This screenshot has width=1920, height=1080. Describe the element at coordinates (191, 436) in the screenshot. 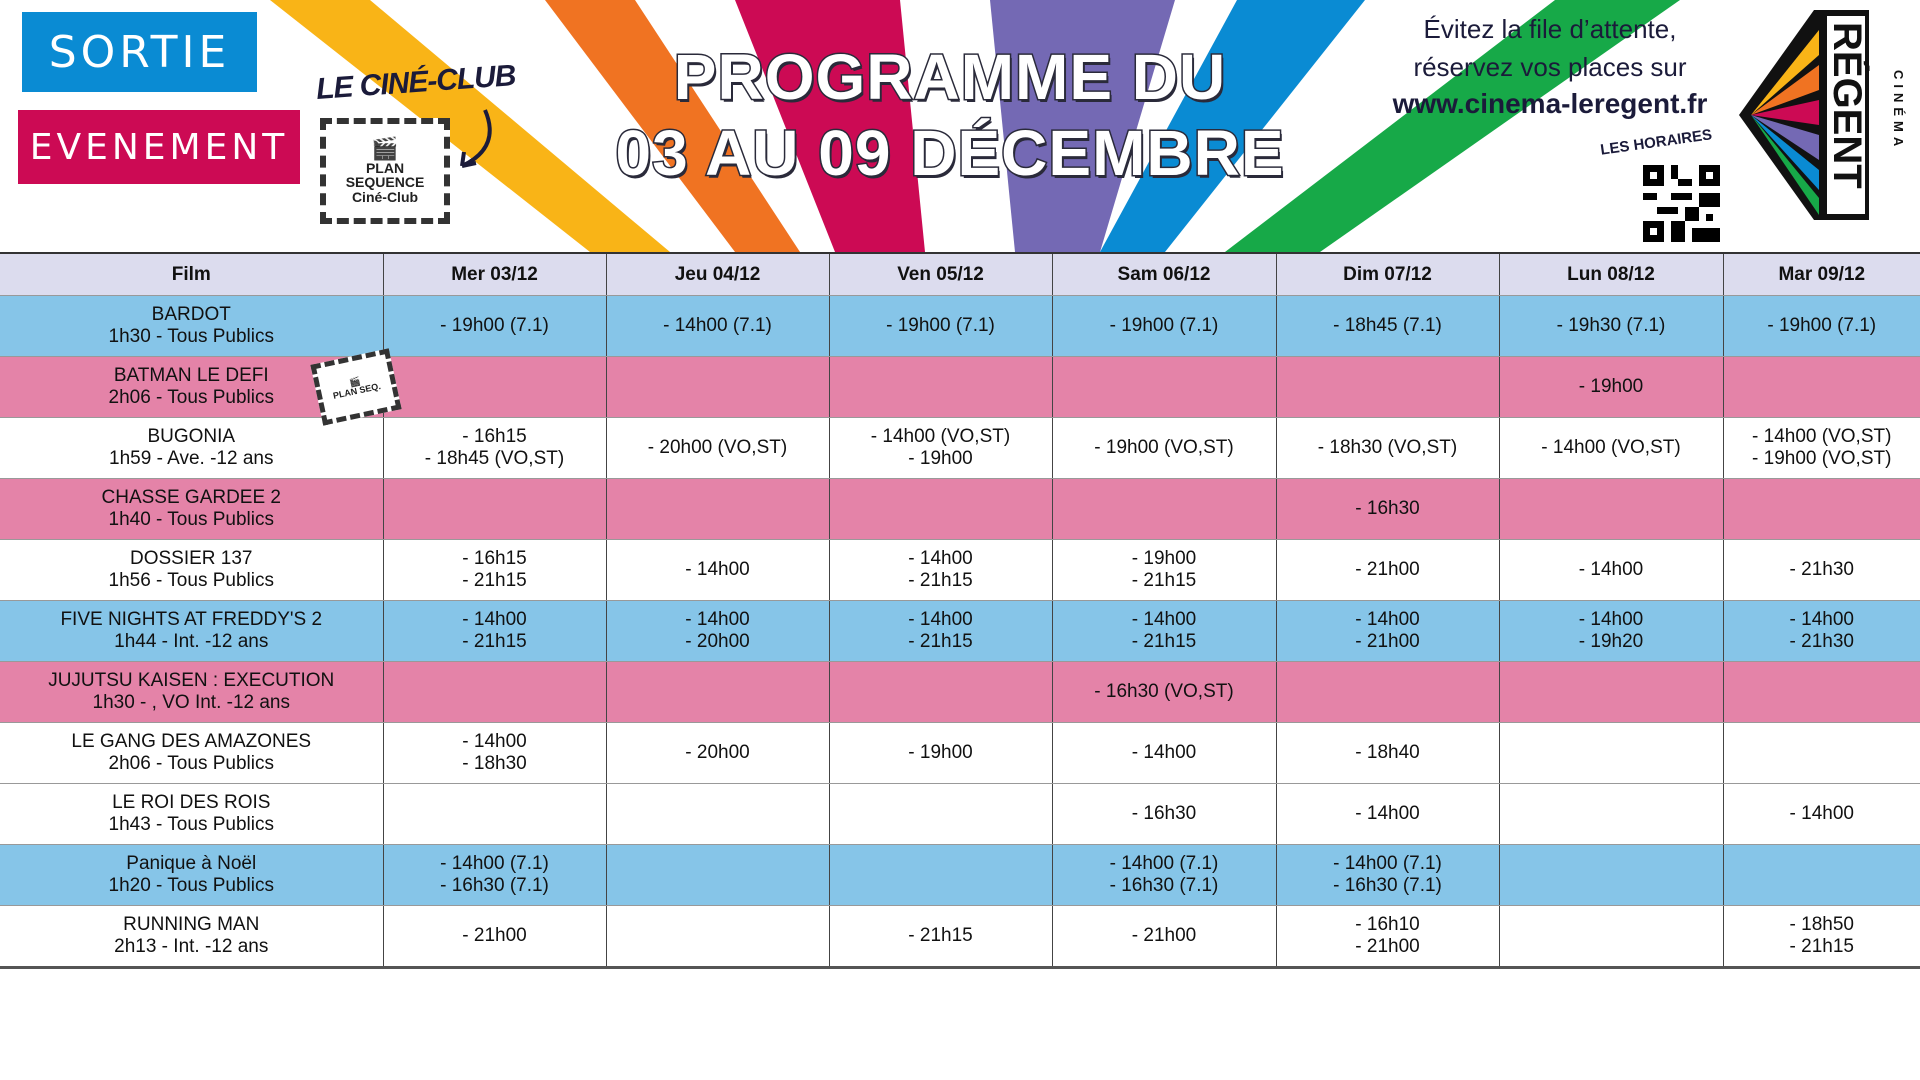

I see `film-title: BUGONIA` at that location.